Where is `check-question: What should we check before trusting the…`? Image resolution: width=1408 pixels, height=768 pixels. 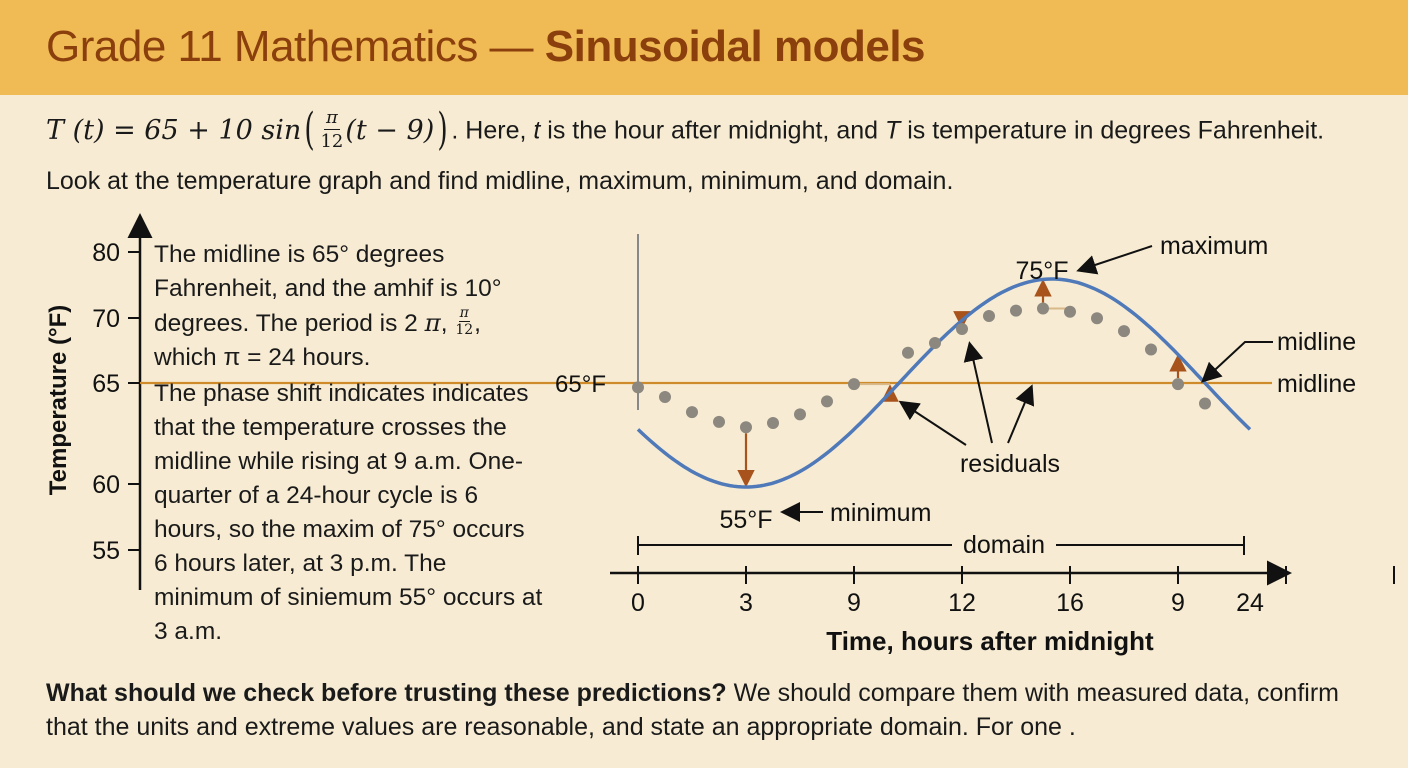 check-question: What should we check before trusting the… is located at coordinates (386, 693).